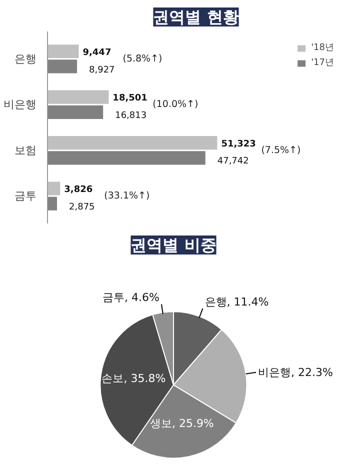 This screenshot has height=469, width=346. I want to click on data-label: 16,813, so click(131, 115).